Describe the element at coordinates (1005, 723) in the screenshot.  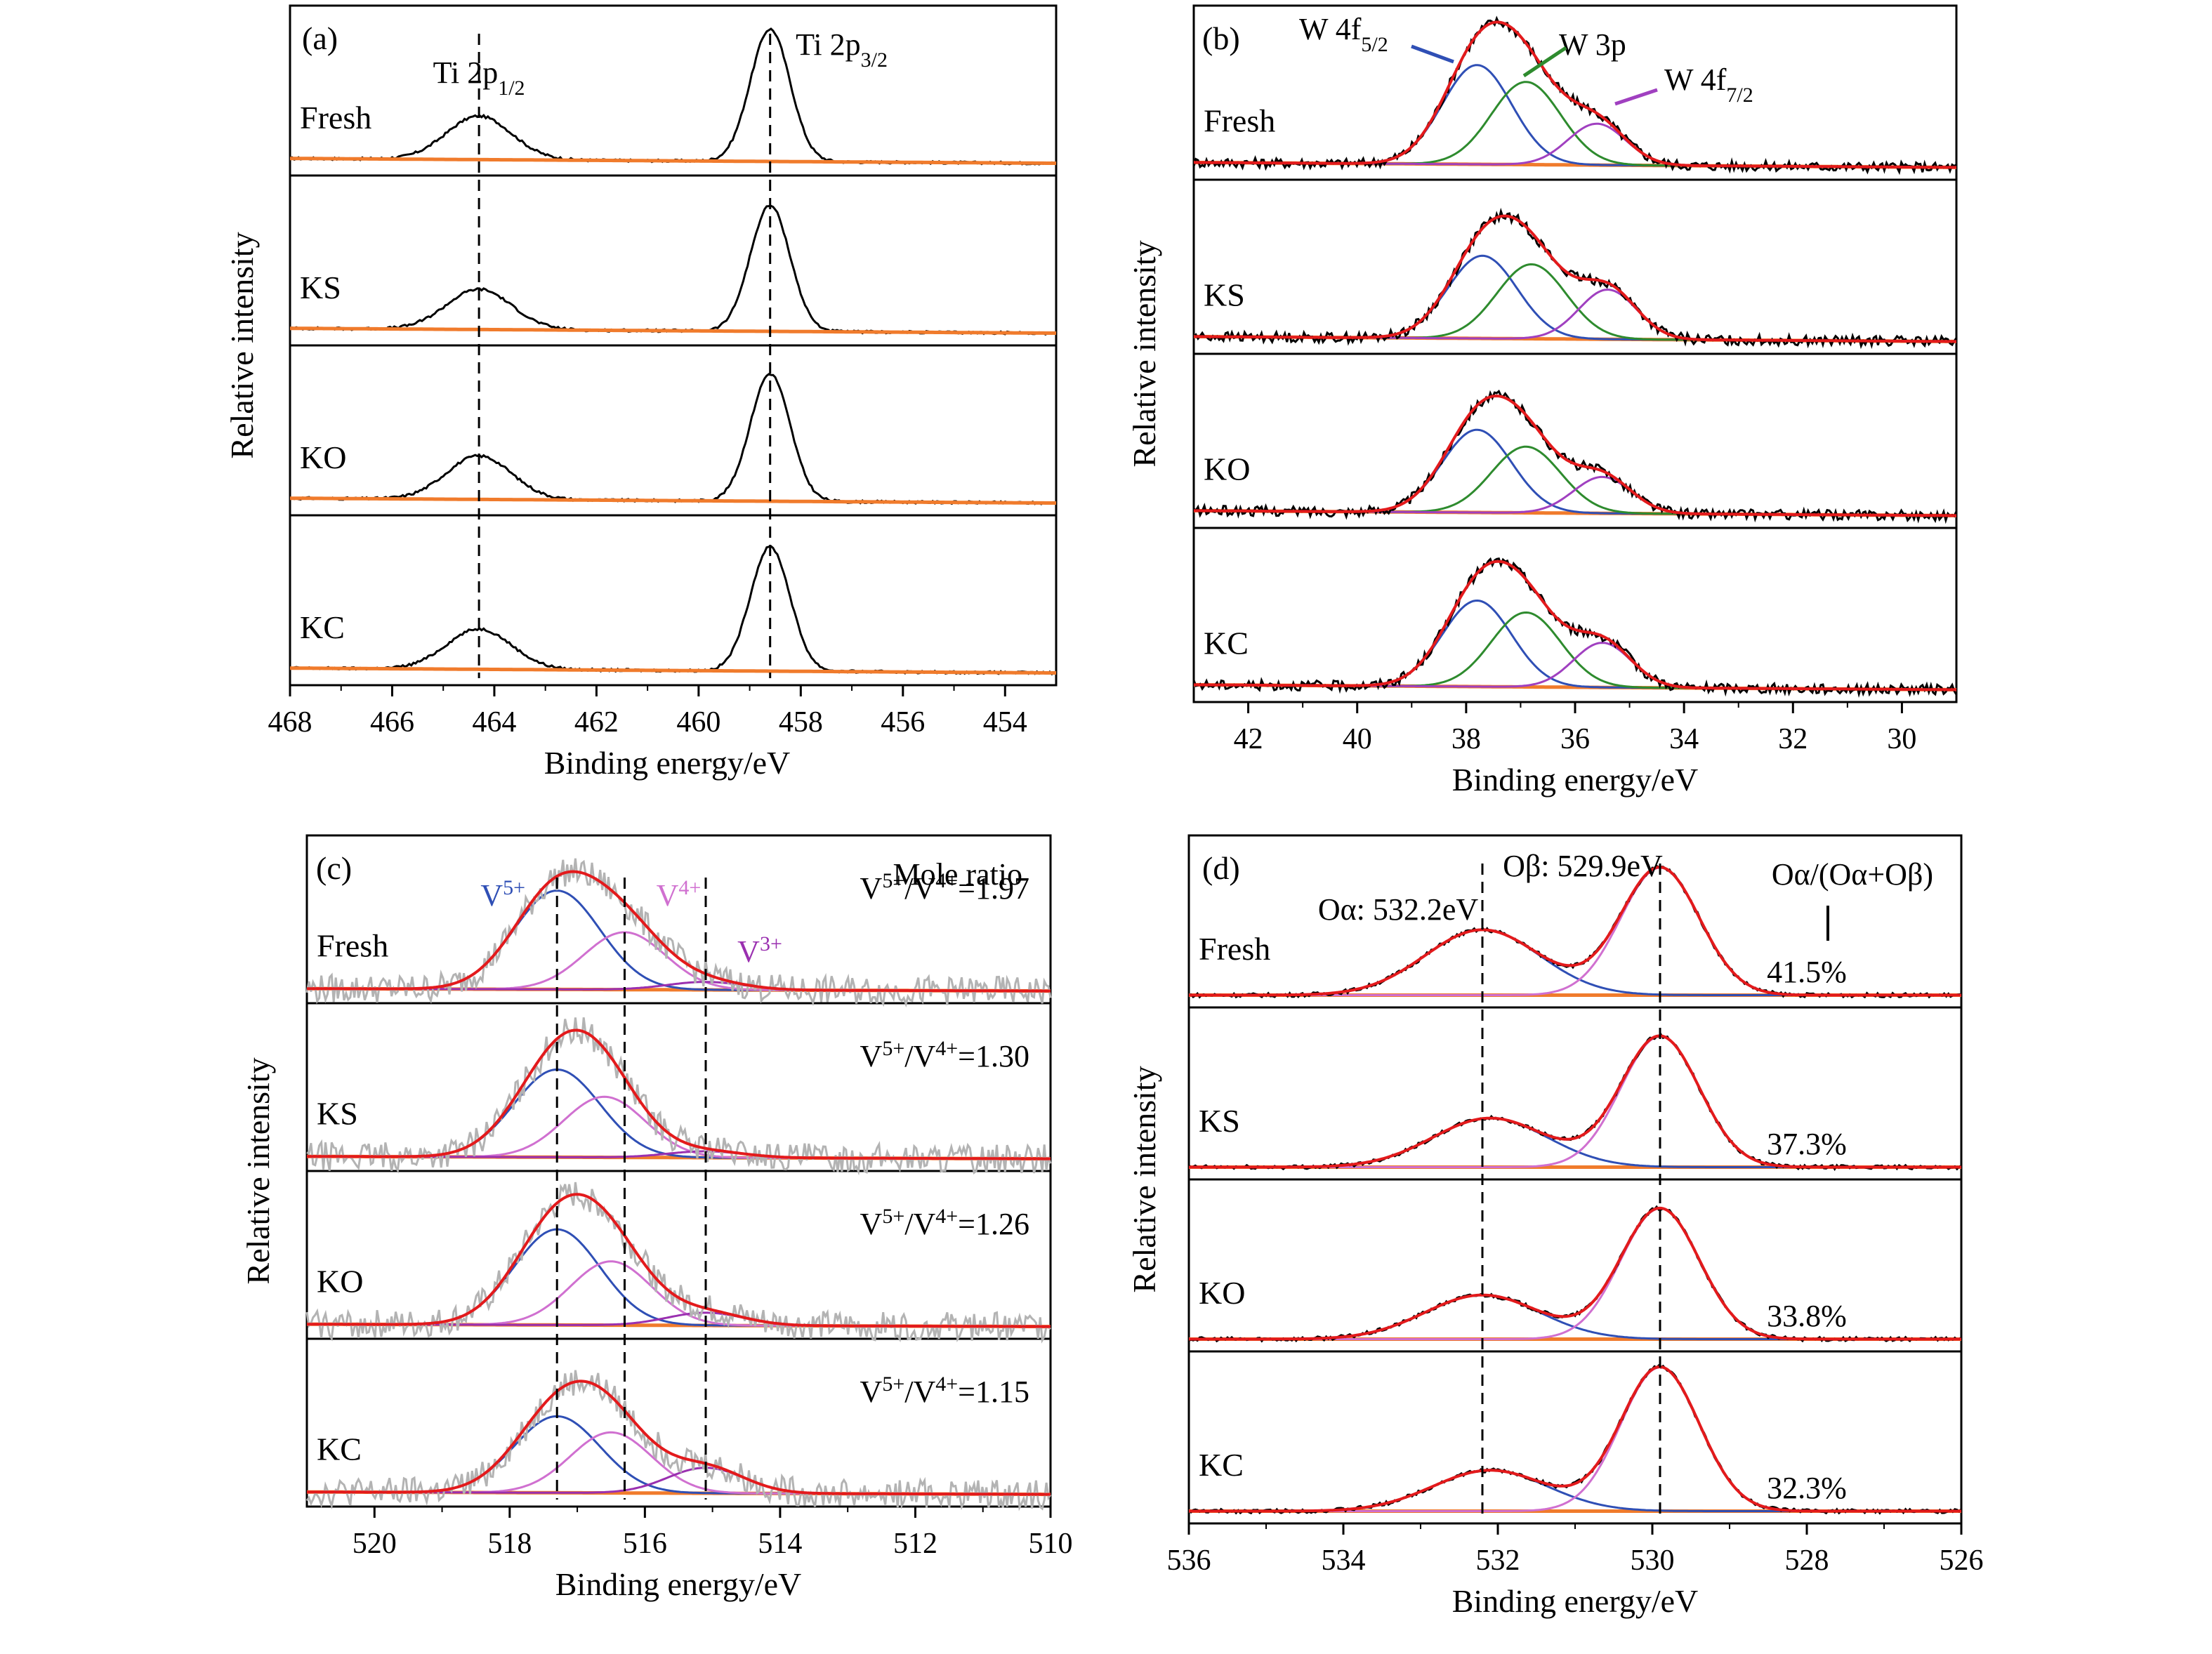
I see `x-tick-label: 454` at that location.